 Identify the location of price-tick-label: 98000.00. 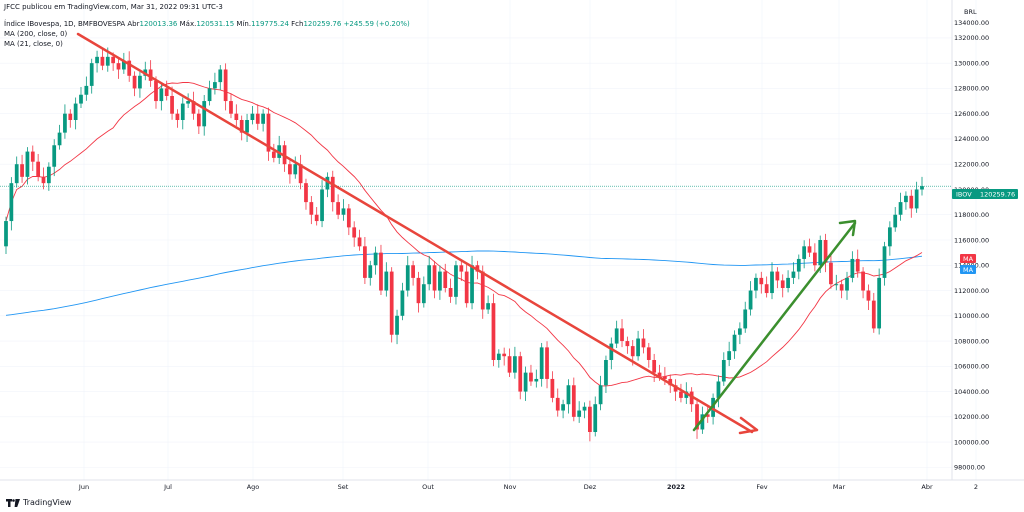
(969, 468).